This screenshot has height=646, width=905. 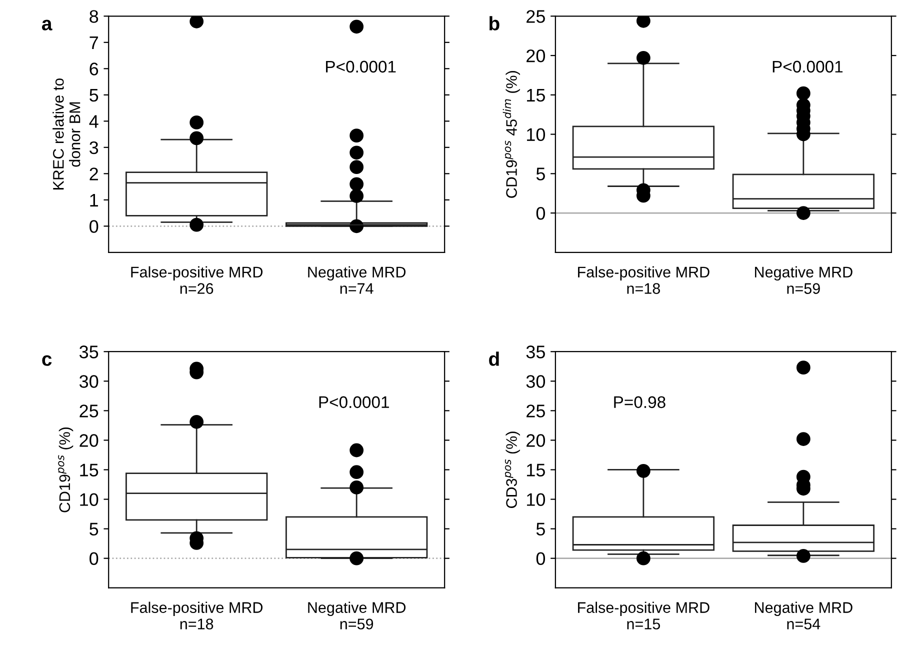 I want to click on chart-title: d, so click(x=494, y=359).